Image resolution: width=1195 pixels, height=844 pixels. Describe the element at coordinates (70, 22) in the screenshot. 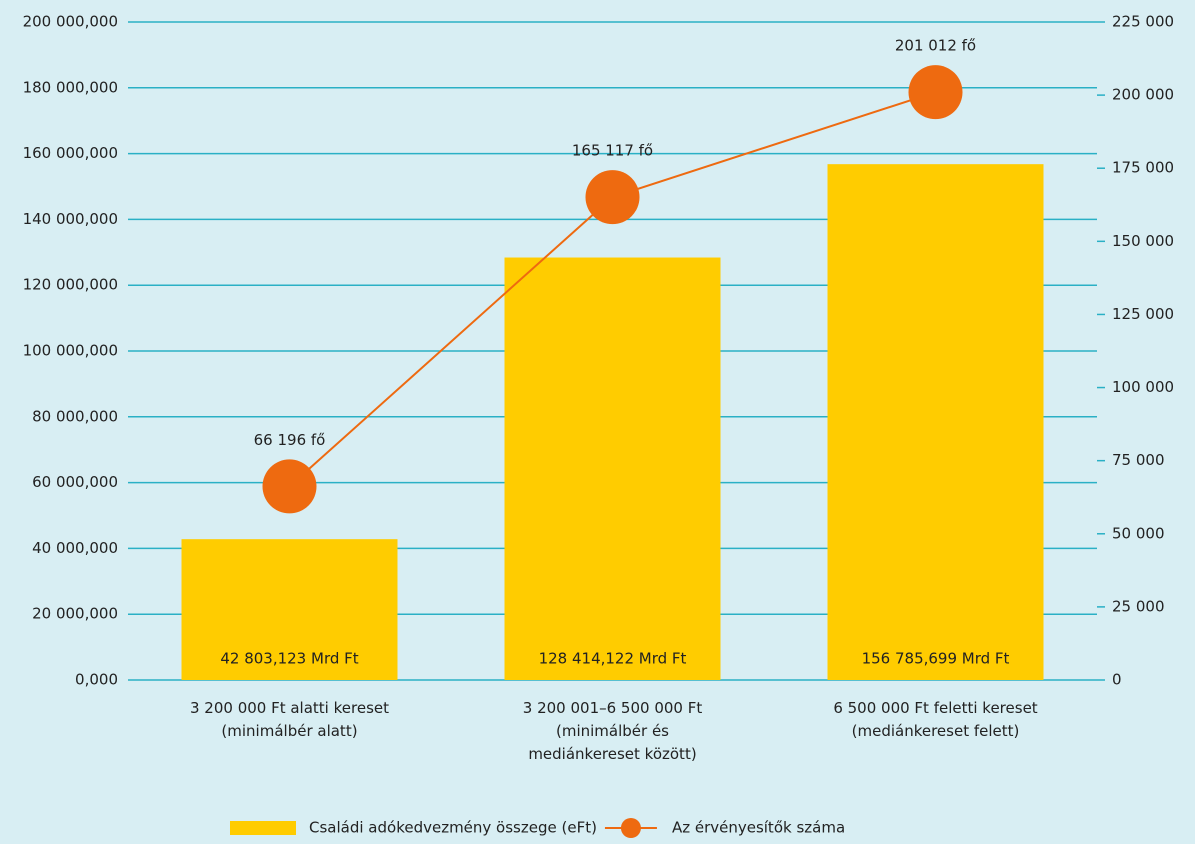

I see `y-tick-label: 200 000,000` at that location.